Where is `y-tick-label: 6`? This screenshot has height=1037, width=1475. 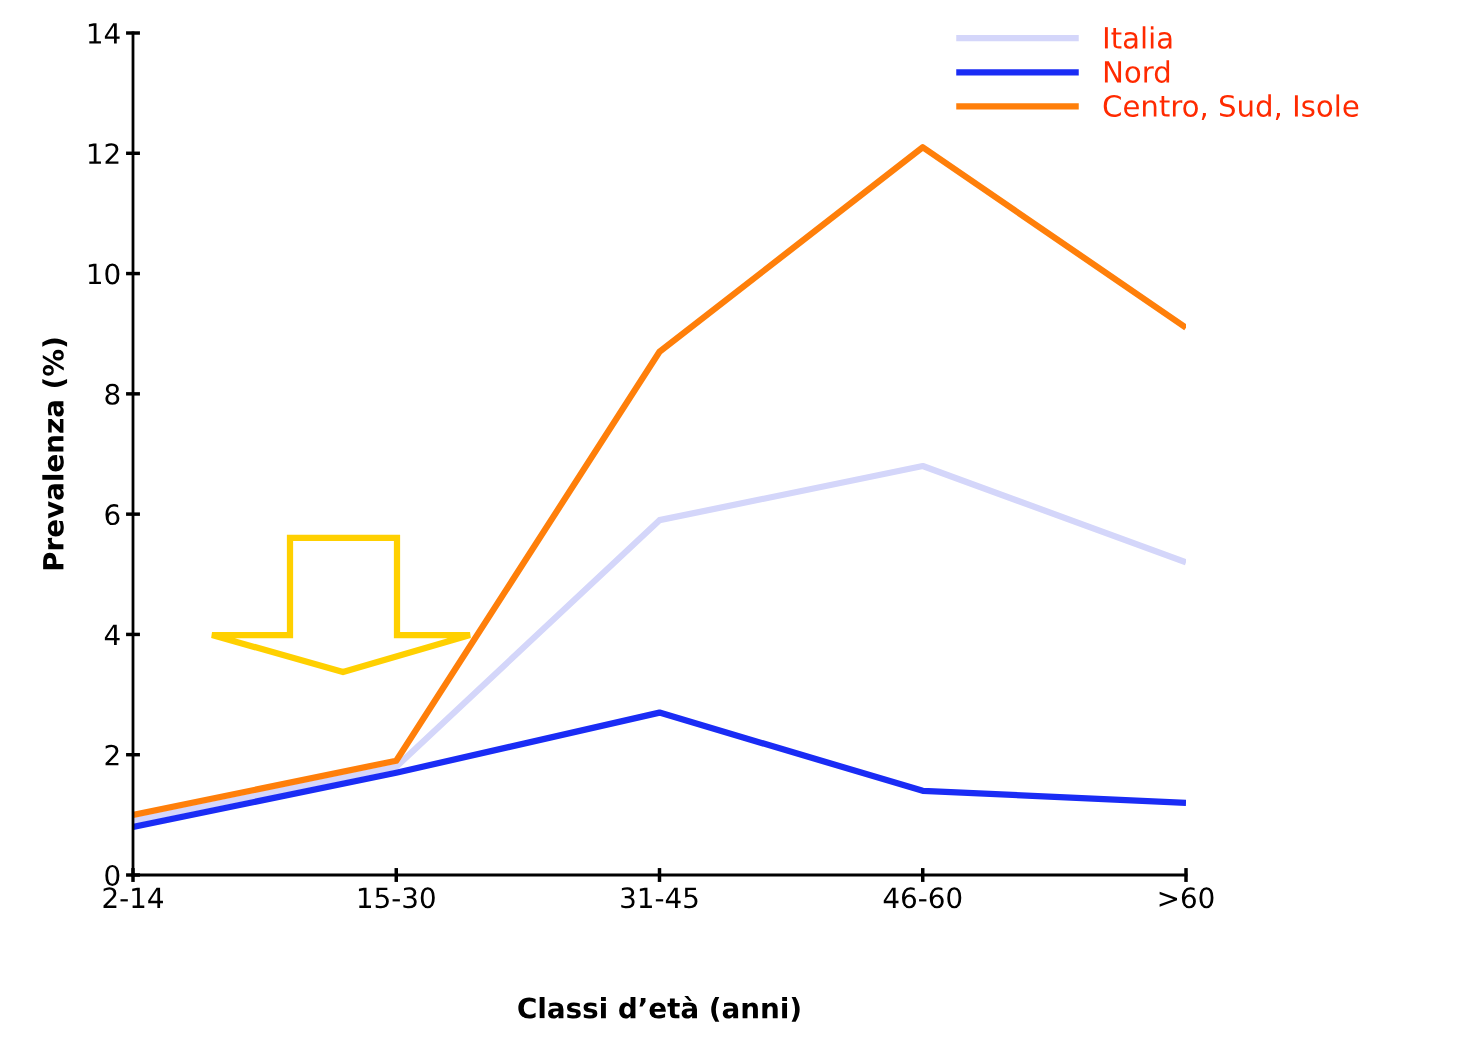
y-tick-label: 6 is located at coordinates (112, 515).